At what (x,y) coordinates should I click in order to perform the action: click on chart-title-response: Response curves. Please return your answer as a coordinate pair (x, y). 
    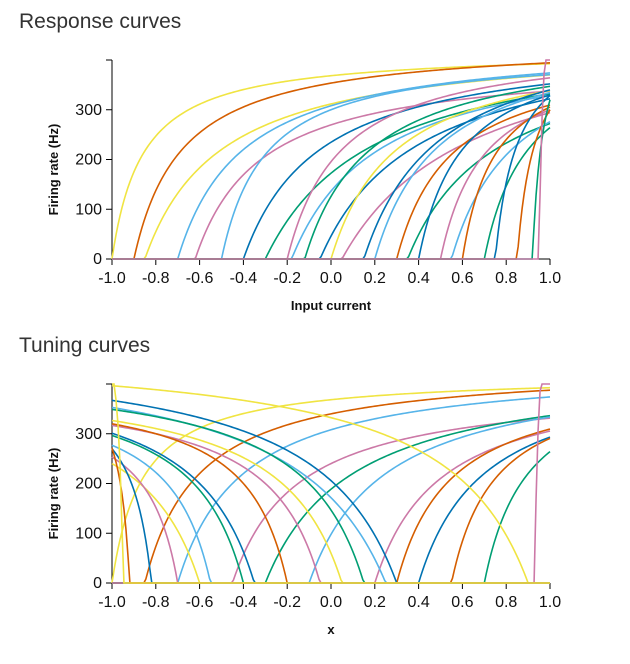
    Looking at the image, I should click on (100, 21).